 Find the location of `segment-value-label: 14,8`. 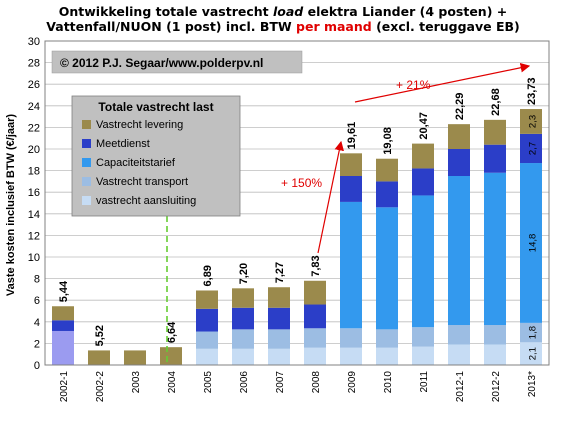

segment-value-label: 14,8 is located at coordinates (533, 243).